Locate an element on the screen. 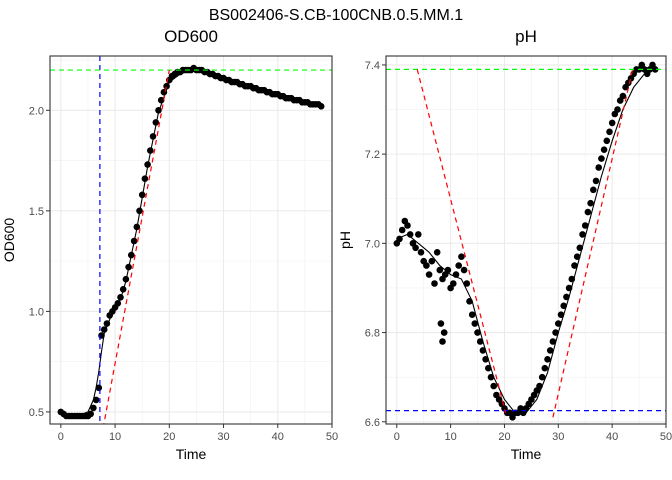 The height and width of the screenshot is (480, 672). panel-title-od600: OD600 is located at coordinates (191, 36).